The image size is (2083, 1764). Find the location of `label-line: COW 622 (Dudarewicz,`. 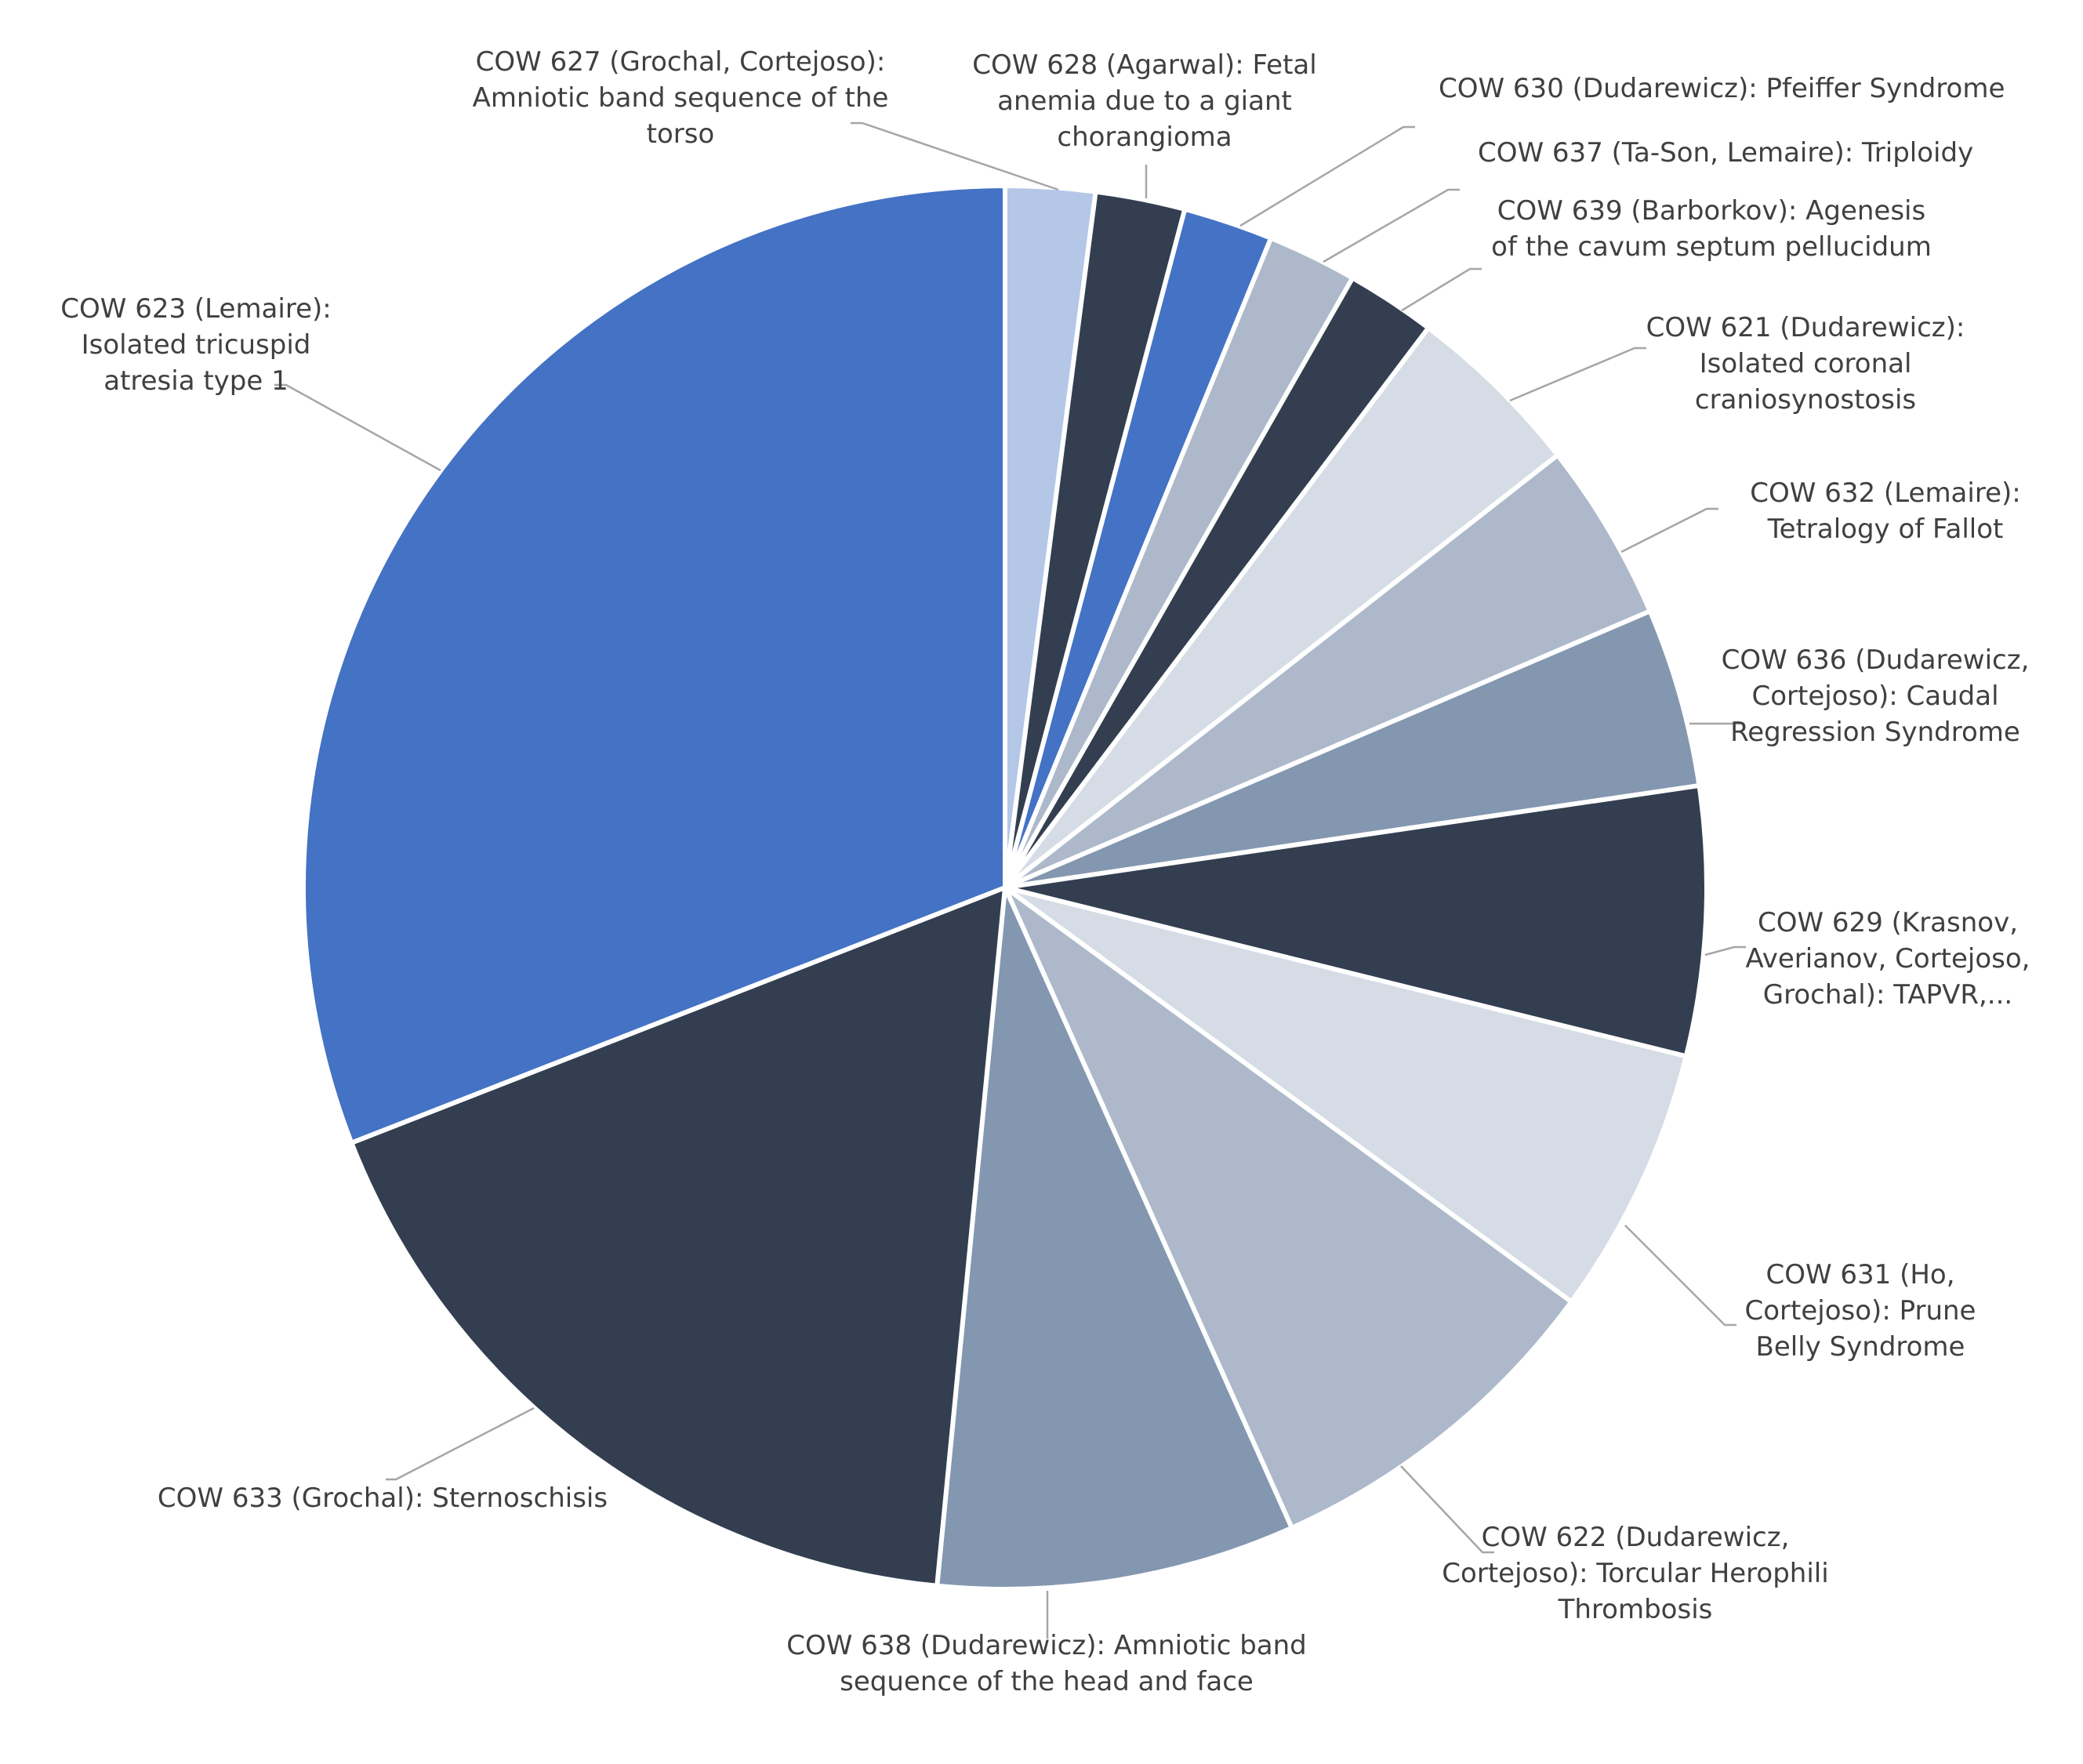

label-line: COW 622 (Dudarewicz, is located at coordinates (1636, 1537).